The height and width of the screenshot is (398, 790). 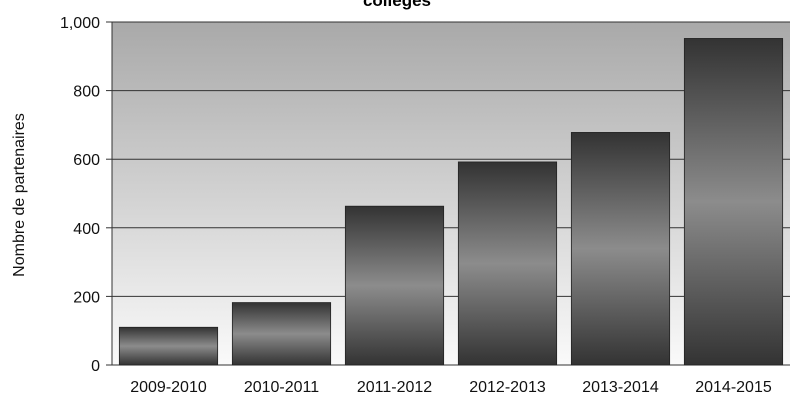 What do you see at coordinates (86, 297) in the screenshot?
I see `y-tick-label: 200` at bounding box center [86, 297].